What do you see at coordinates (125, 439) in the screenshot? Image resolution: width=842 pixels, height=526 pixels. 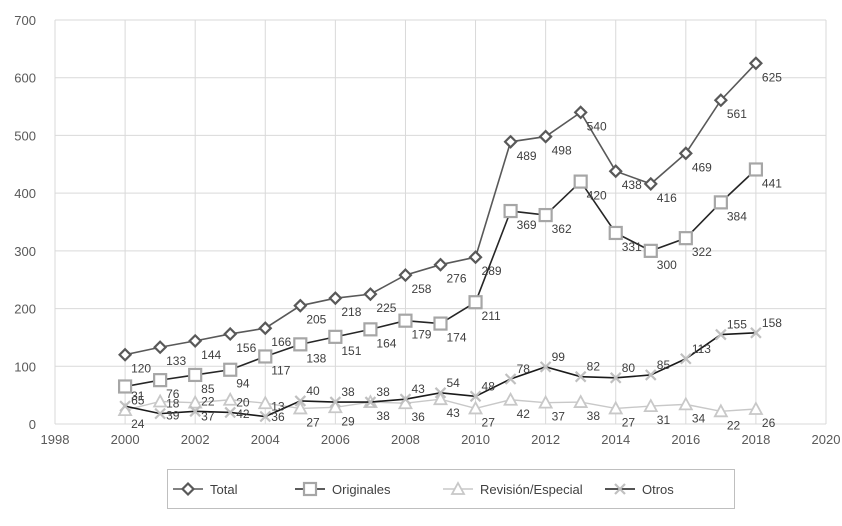 I see `x-tick-label: 2000` at bounding box center [125, 439].